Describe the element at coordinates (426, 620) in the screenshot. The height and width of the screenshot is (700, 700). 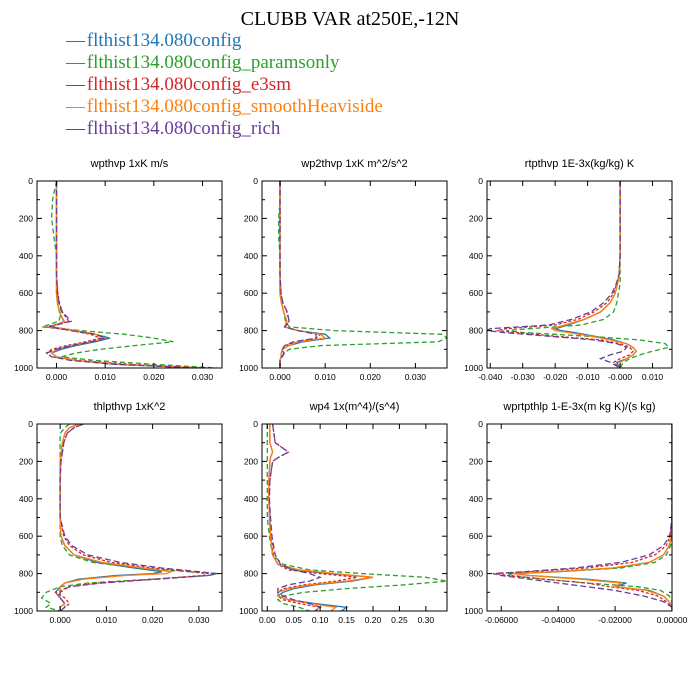
I see `x-tick-label: 0.30` at that location.